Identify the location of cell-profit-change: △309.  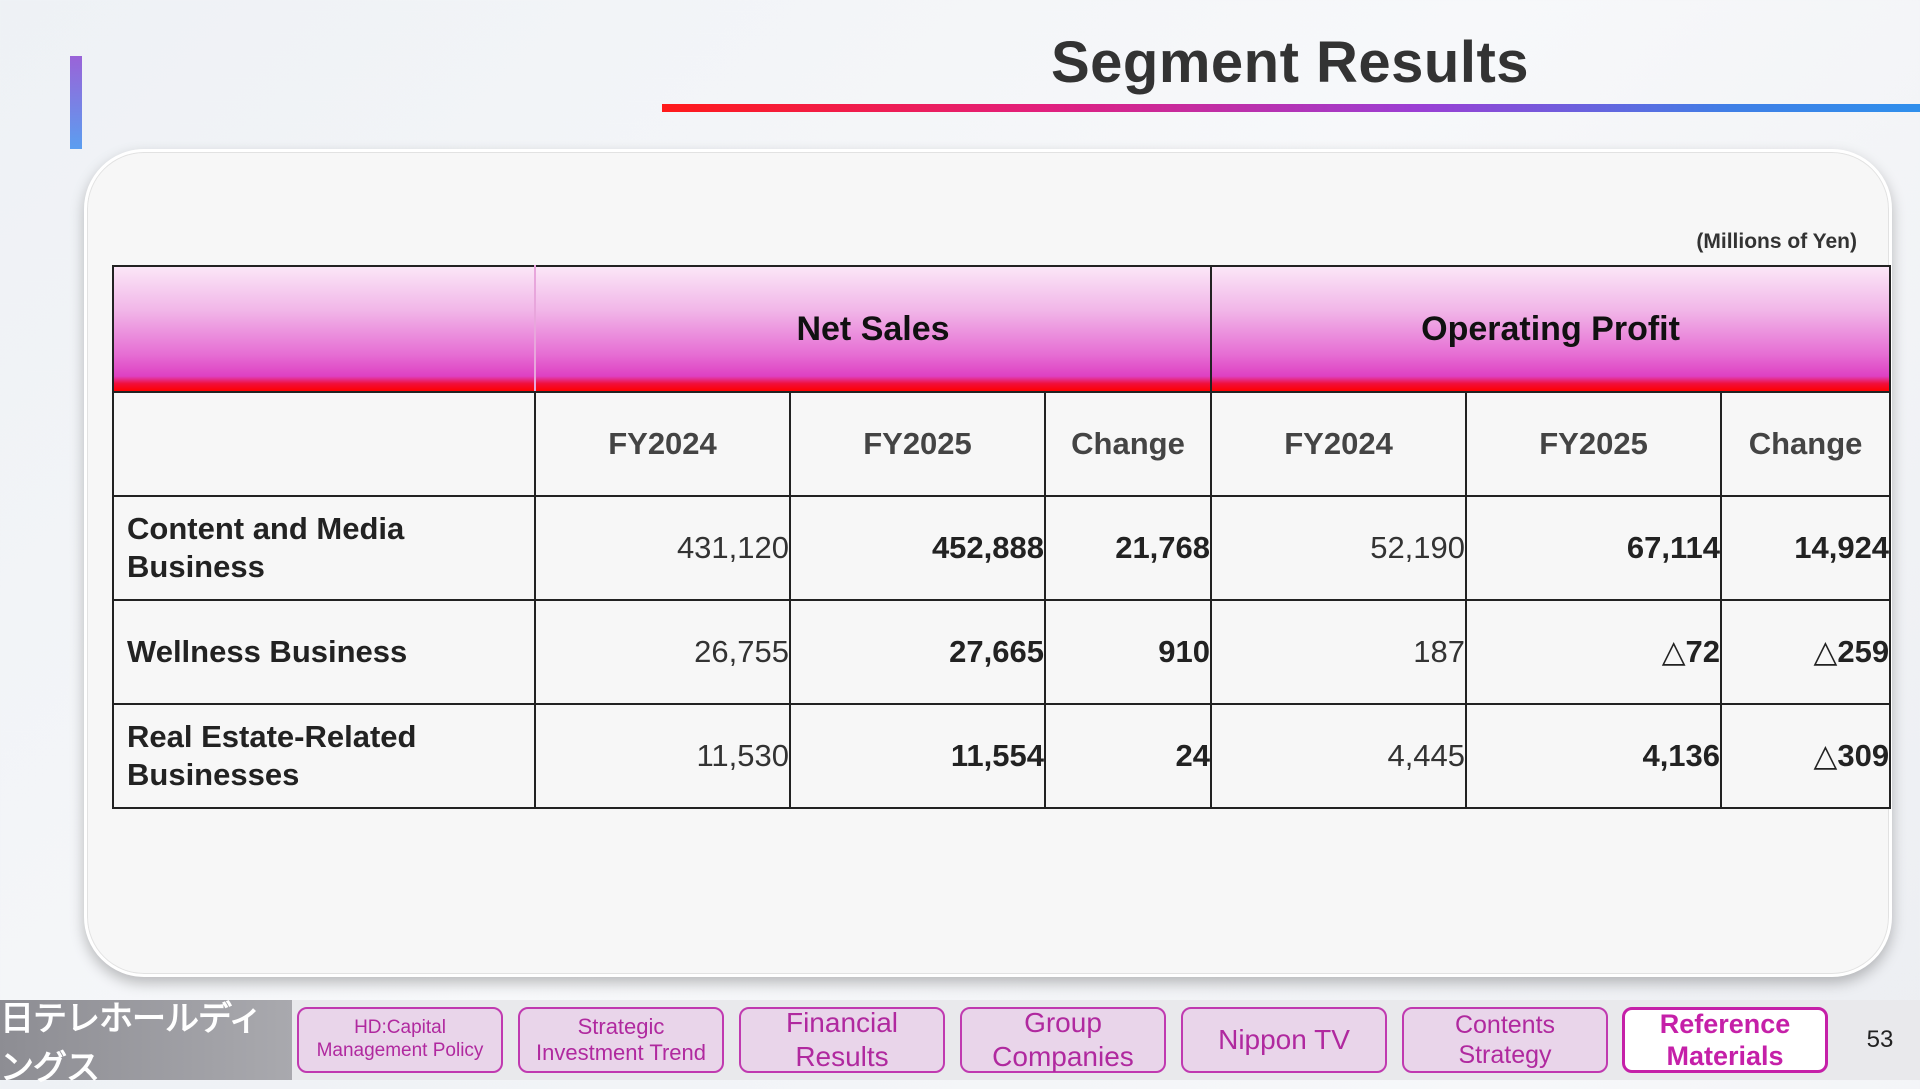
(1806, 756).